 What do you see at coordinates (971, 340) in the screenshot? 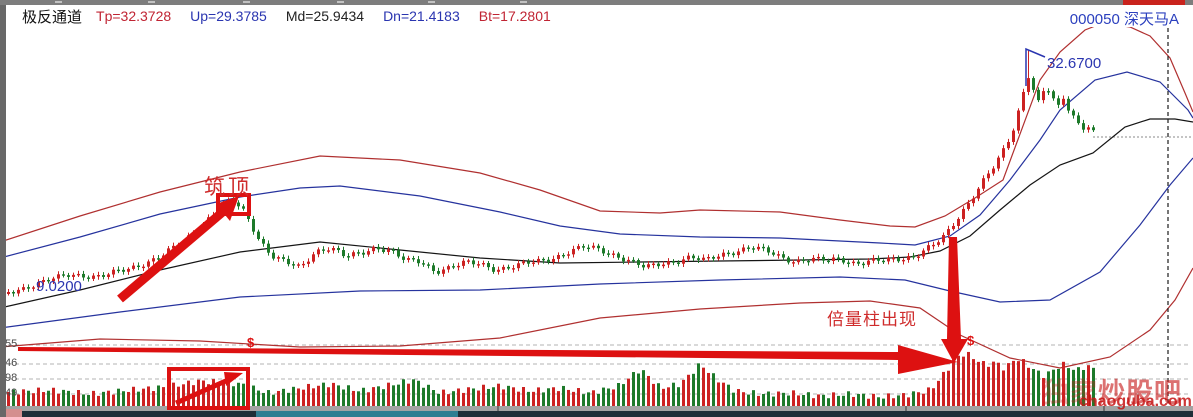
I see `dollar-marker-right: $` at bounding box center [971, 340].